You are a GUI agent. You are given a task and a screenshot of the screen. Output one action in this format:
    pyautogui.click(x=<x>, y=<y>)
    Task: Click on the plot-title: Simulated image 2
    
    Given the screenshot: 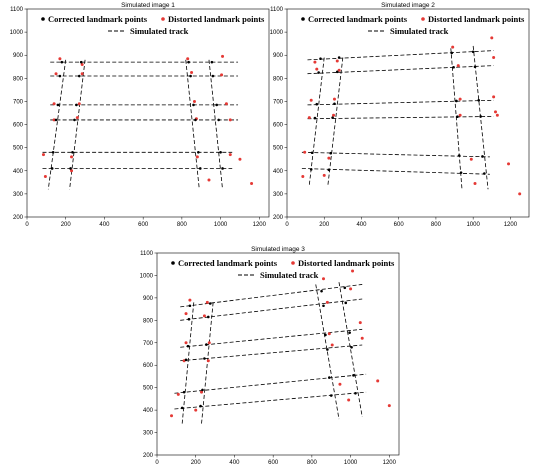 What is the action you would take?
    pyautogui.click(x=408, y=5)
    